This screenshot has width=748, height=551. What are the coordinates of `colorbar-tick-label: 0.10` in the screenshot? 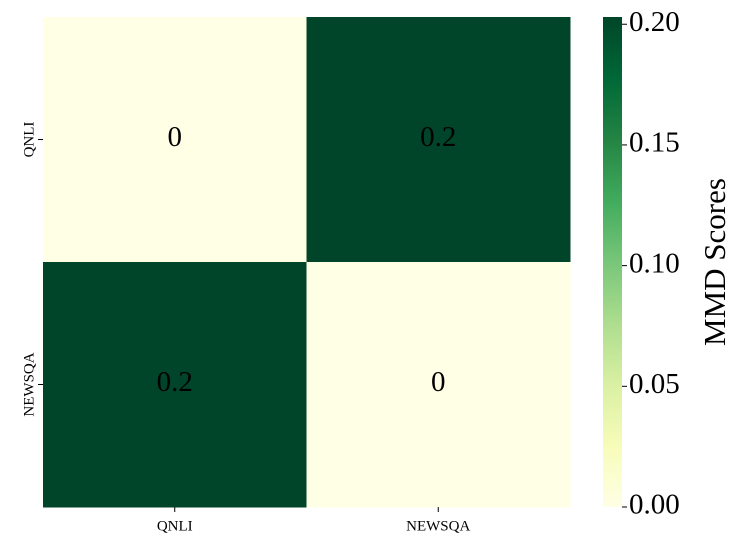 It's located at (654, 263).